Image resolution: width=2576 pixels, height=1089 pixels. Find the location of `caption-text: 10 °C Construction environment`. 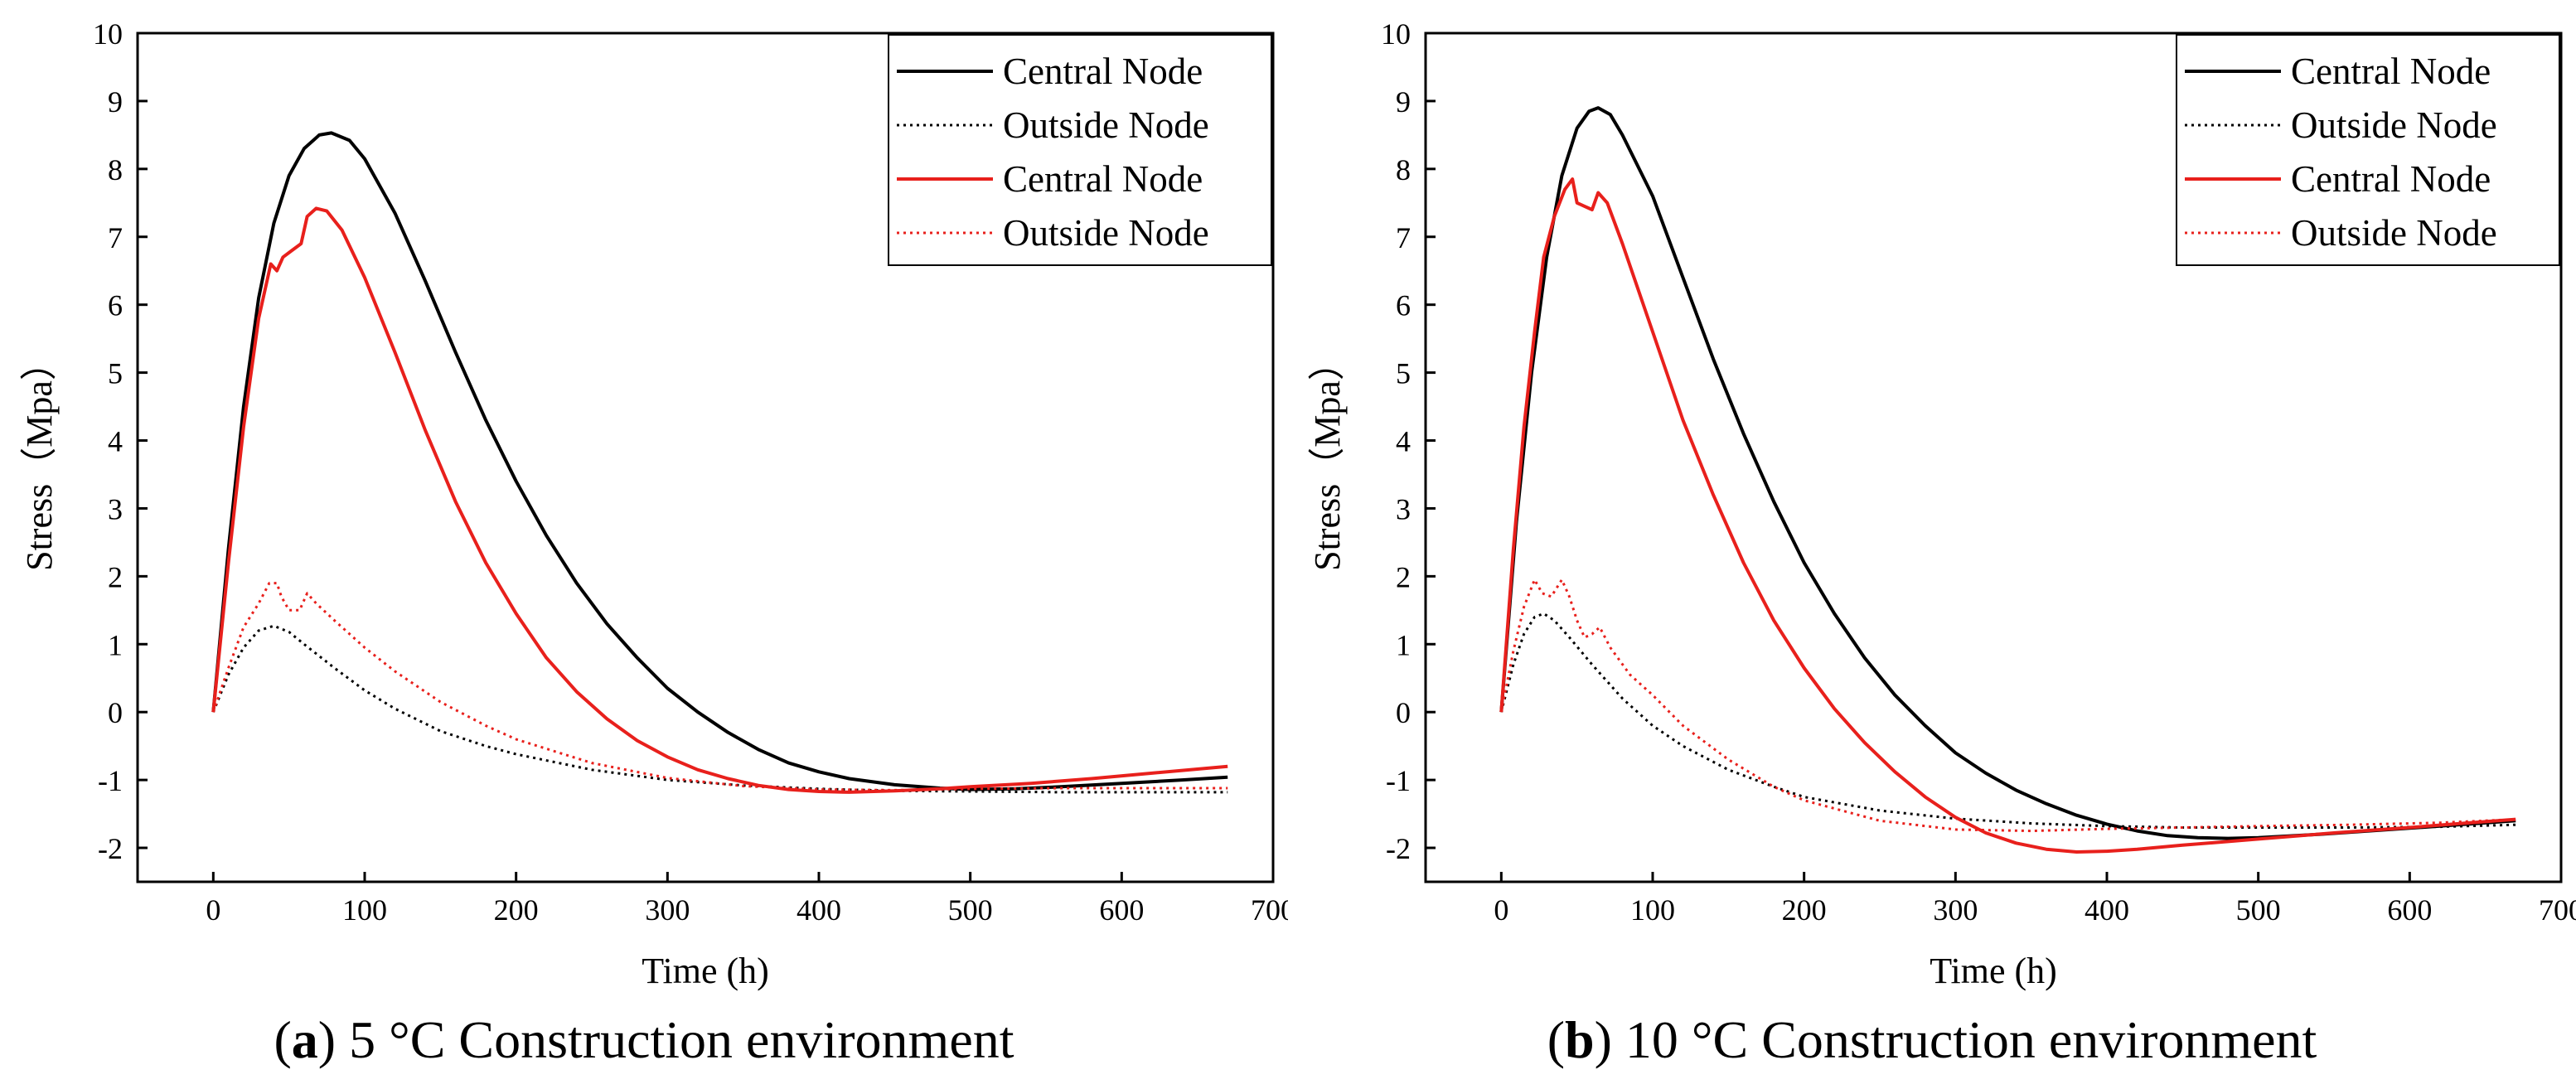

caption-text: 10 °C Construction environment is located at coordinates (1964, 1039).